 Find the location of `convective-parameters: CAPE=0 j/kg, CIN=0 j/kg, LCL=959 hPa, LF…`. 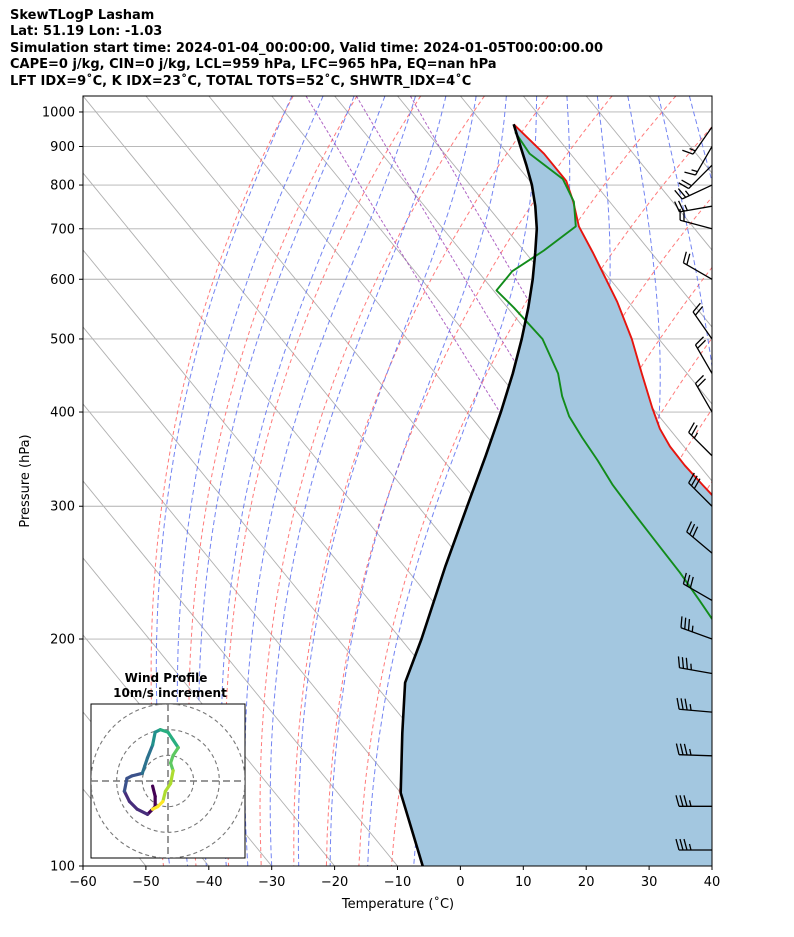

convective-parameters: CAPE=0 j/kg, CIN=0 j/kg, LCL=959 hPa, LF… is located at coordinates (253, 65).